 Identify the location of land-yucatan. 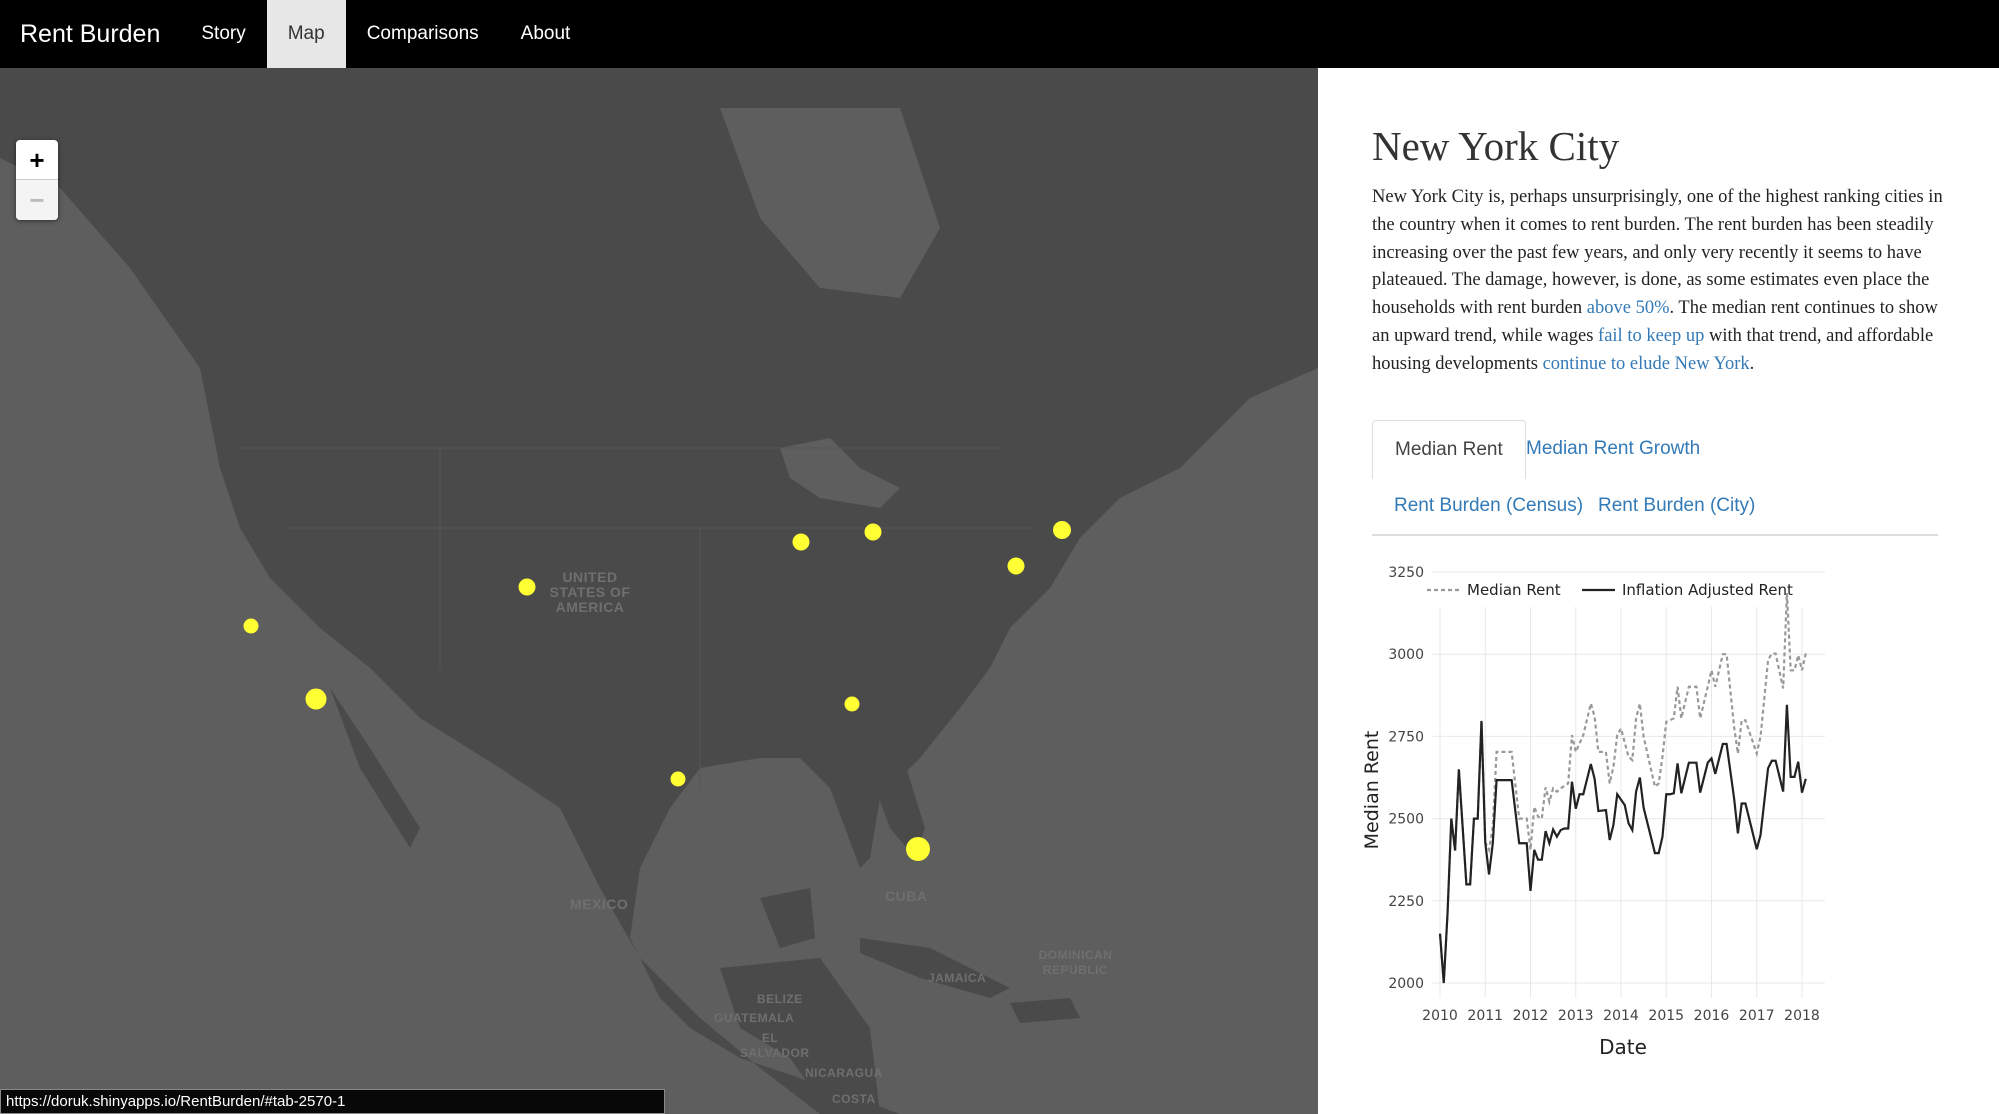
(787, 918).